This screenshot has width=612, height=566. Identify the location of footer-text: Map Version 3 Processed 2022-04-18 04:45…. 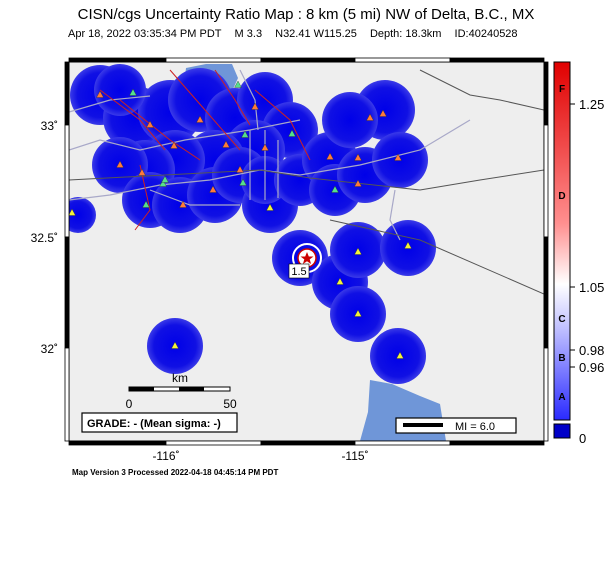
(175, 472).